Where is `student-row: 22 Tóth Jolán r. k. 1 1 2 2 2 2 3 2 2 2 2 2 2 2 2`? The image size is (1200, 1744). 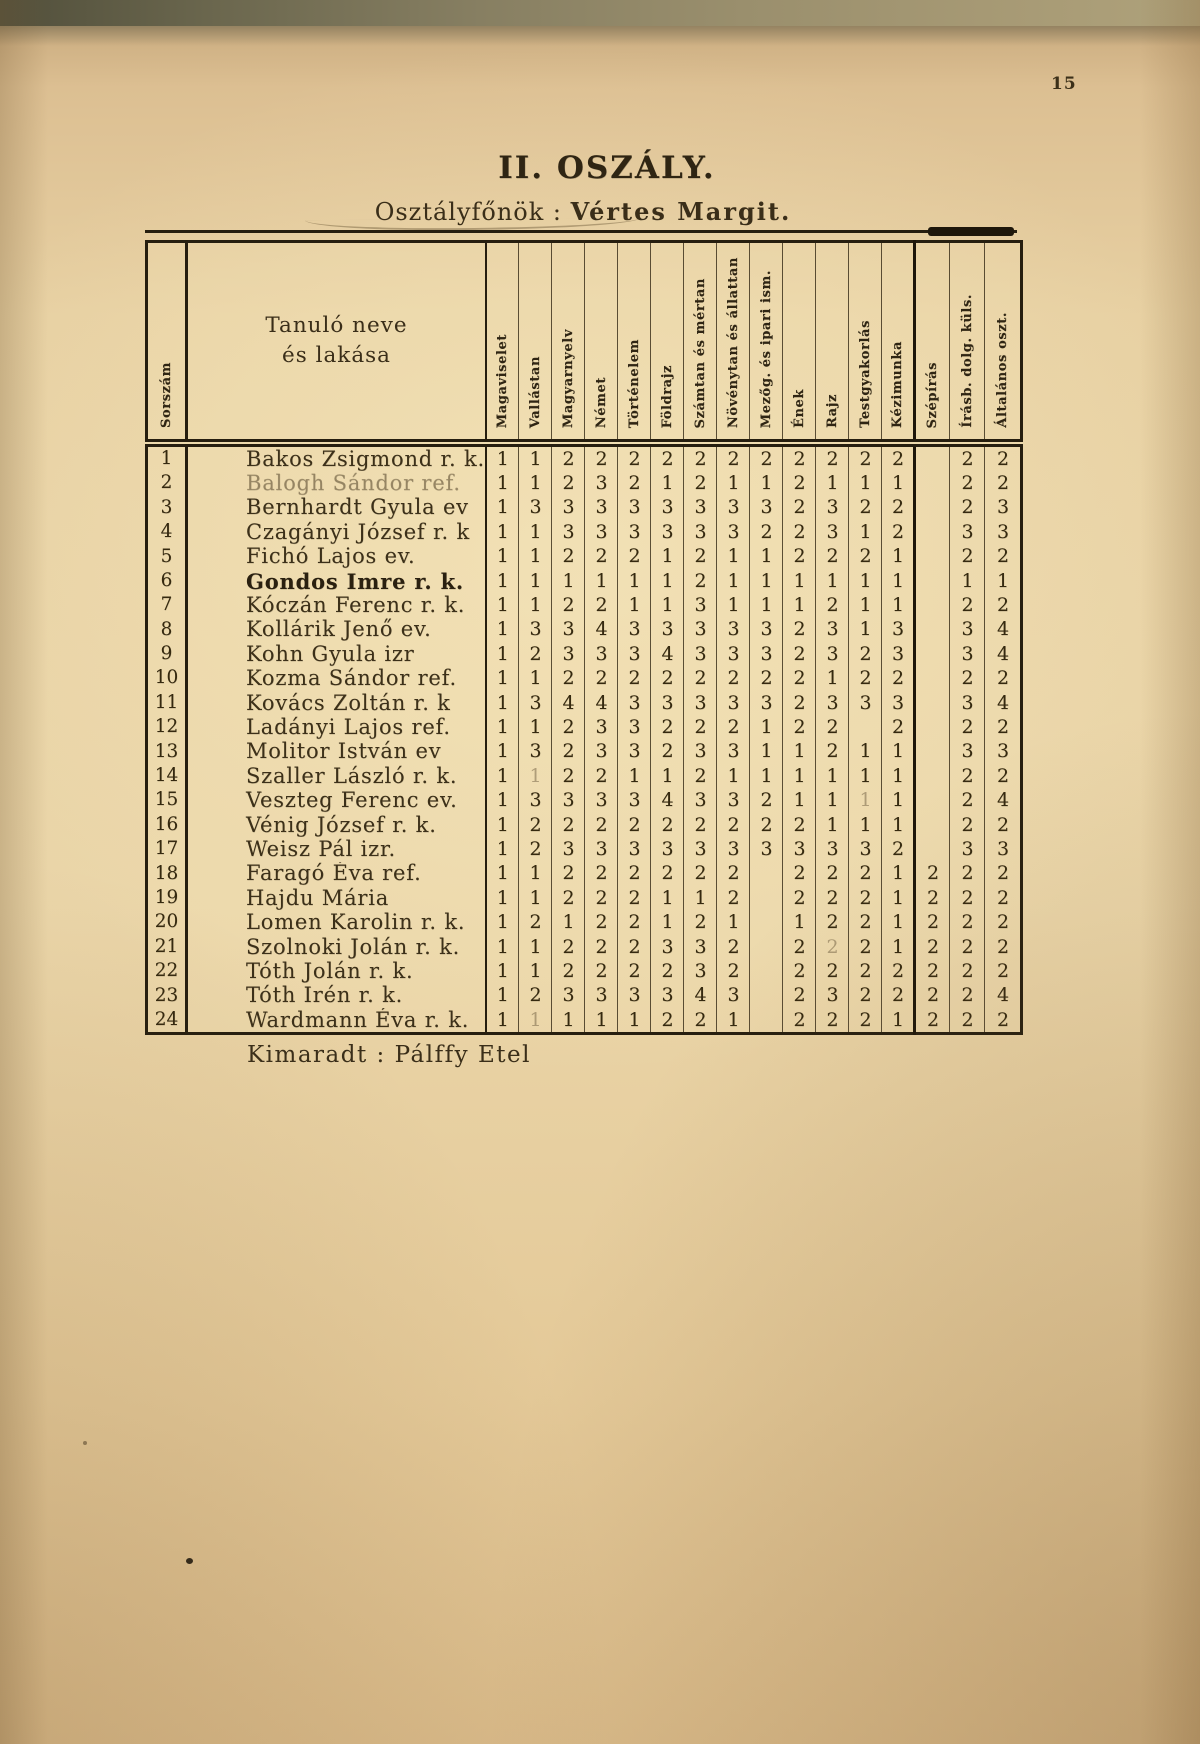
student-row: 22 Tóth Jolán r. k. 1 1 2 2 2 2 3 2 2 2 2 2 2 2 2 is located at coordinates (584, 971).